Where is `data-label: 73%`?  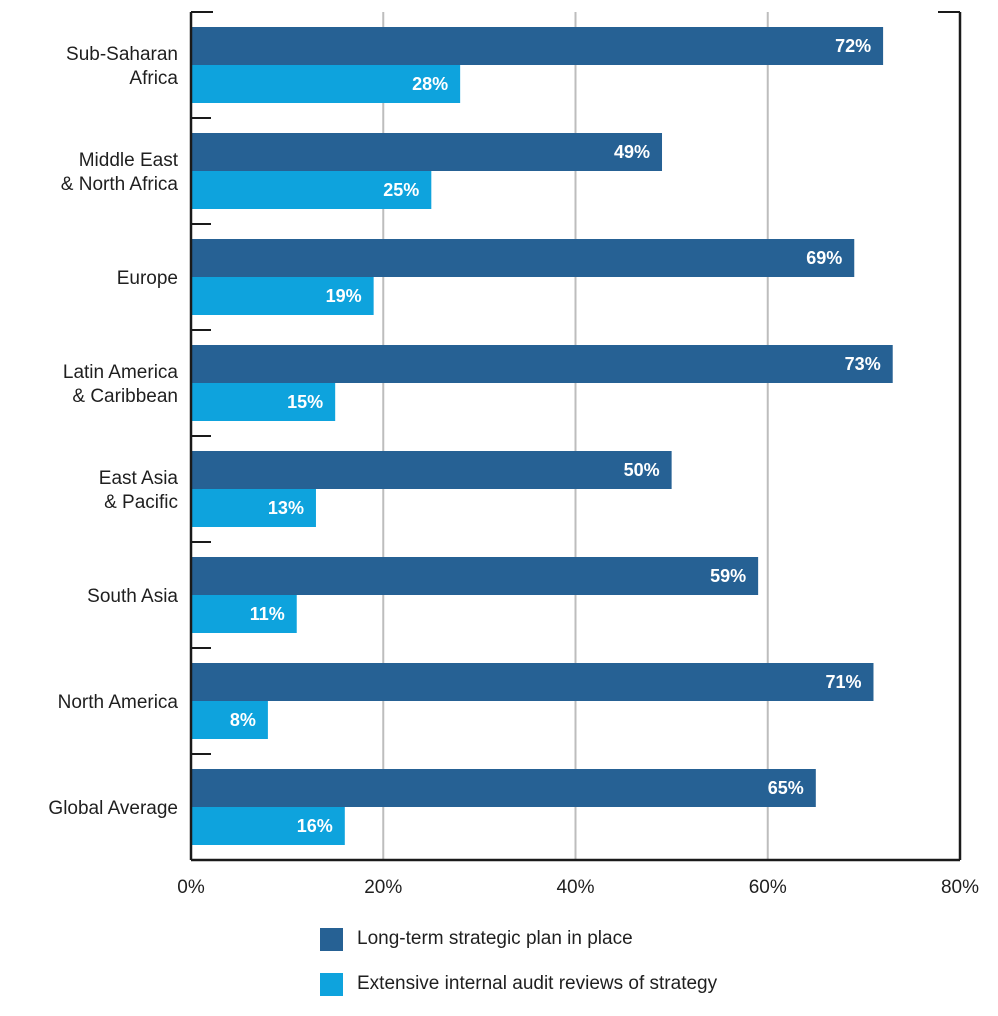
data-label: 73% is located at coordinates (863, 364).